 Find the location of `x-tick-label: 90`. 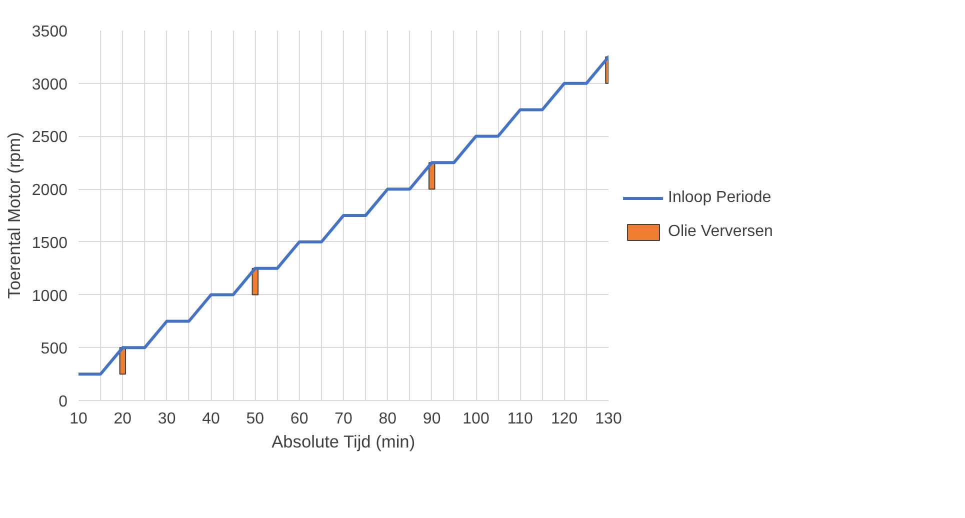

x-tick-label: 90 is located at coordinates (431, 419).